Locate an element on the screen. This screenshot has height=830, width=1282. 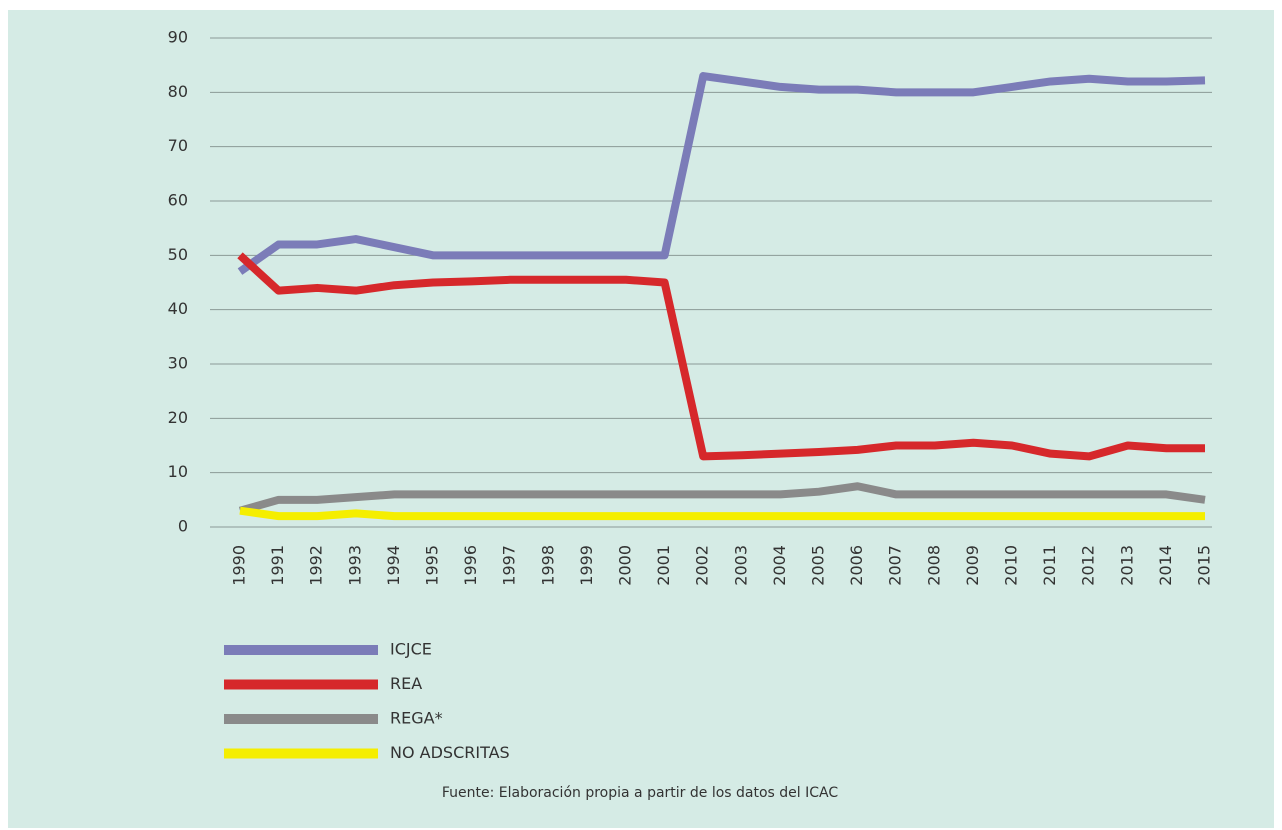
x-tick-label: 2009 is located at coordinates (972, 565).